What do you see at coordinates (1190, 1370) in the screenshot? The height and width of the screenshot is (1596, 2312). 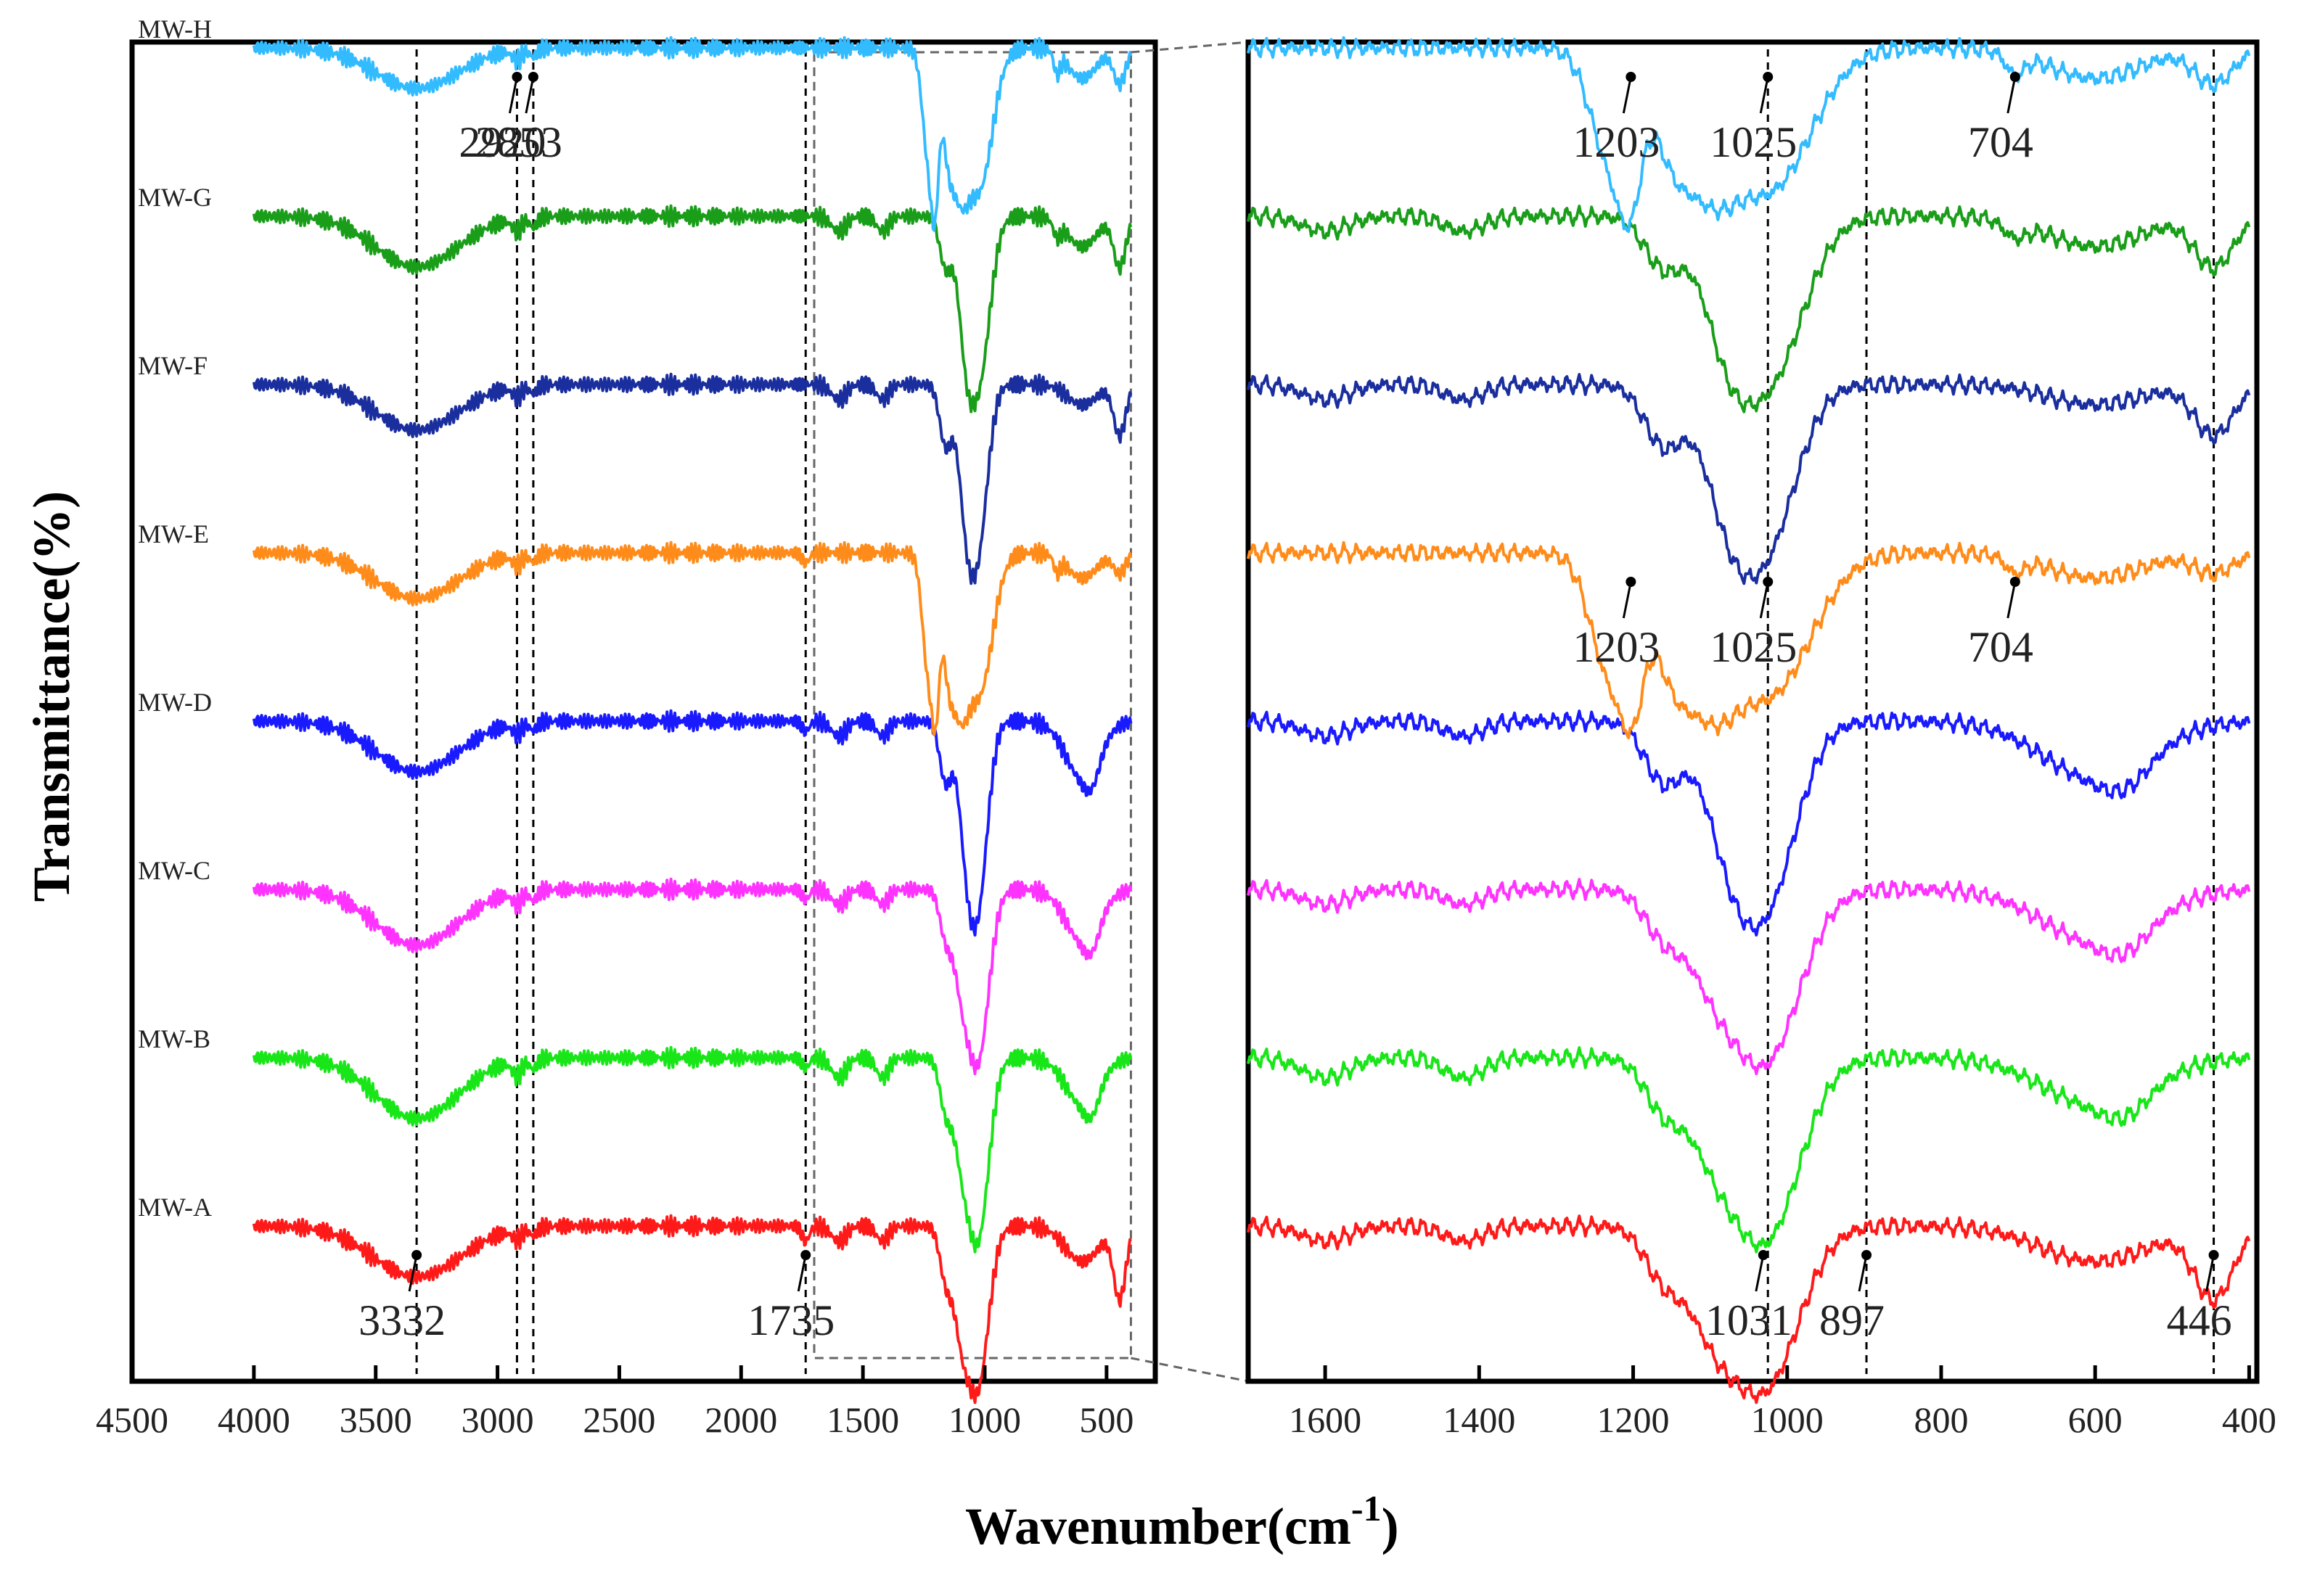 I see `zoom-connector-bottom` at bounding box center [1190, 1370].